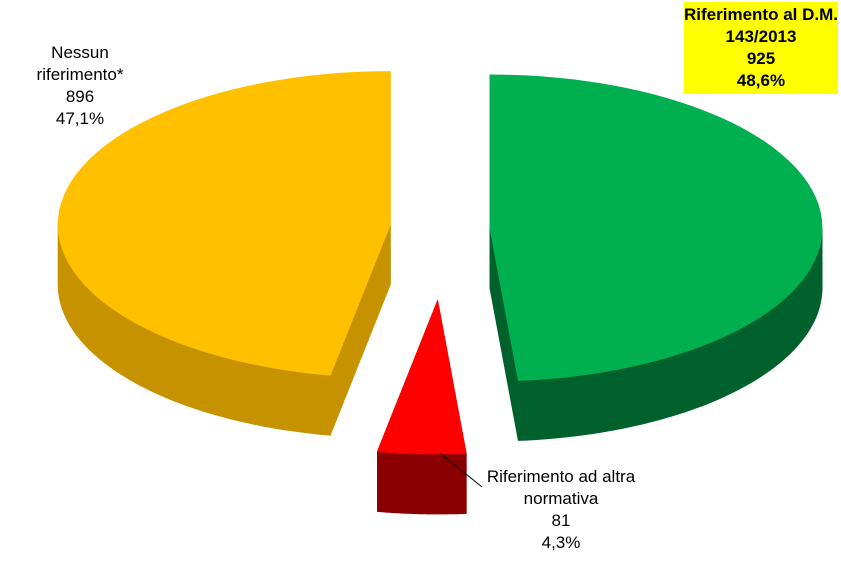 The image size is (841, 579). Describe the element at coordinates (421, 377) in the screenshot. I see `slice` at that location.